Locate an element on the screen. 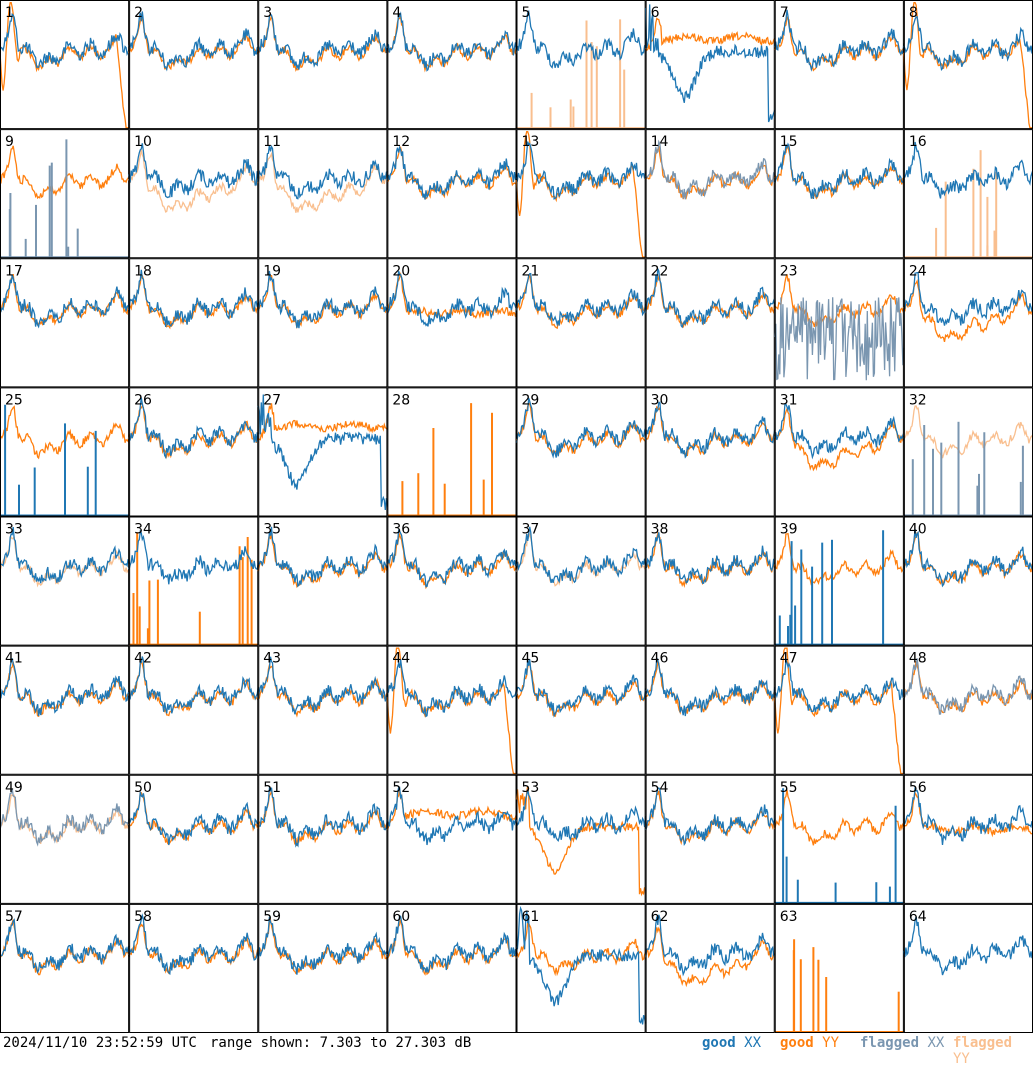 The width and height of the screenshot is (1033, 1067). panel-34: 34 is located at coordinates (193, 581).